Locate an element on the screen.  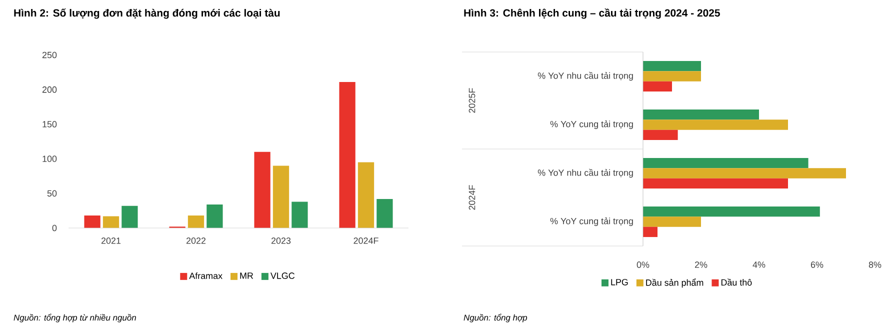
x-tick-label: 8% is located at coordinates (875, 265).